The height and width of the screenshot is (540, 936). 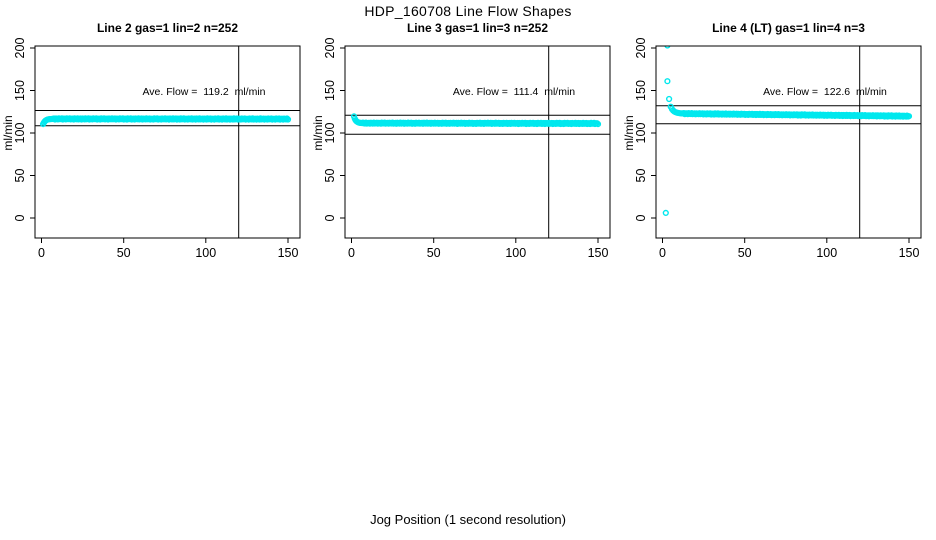 I want to click on panel1-y-axis-label: ml/min, so click(x=8, y=133).